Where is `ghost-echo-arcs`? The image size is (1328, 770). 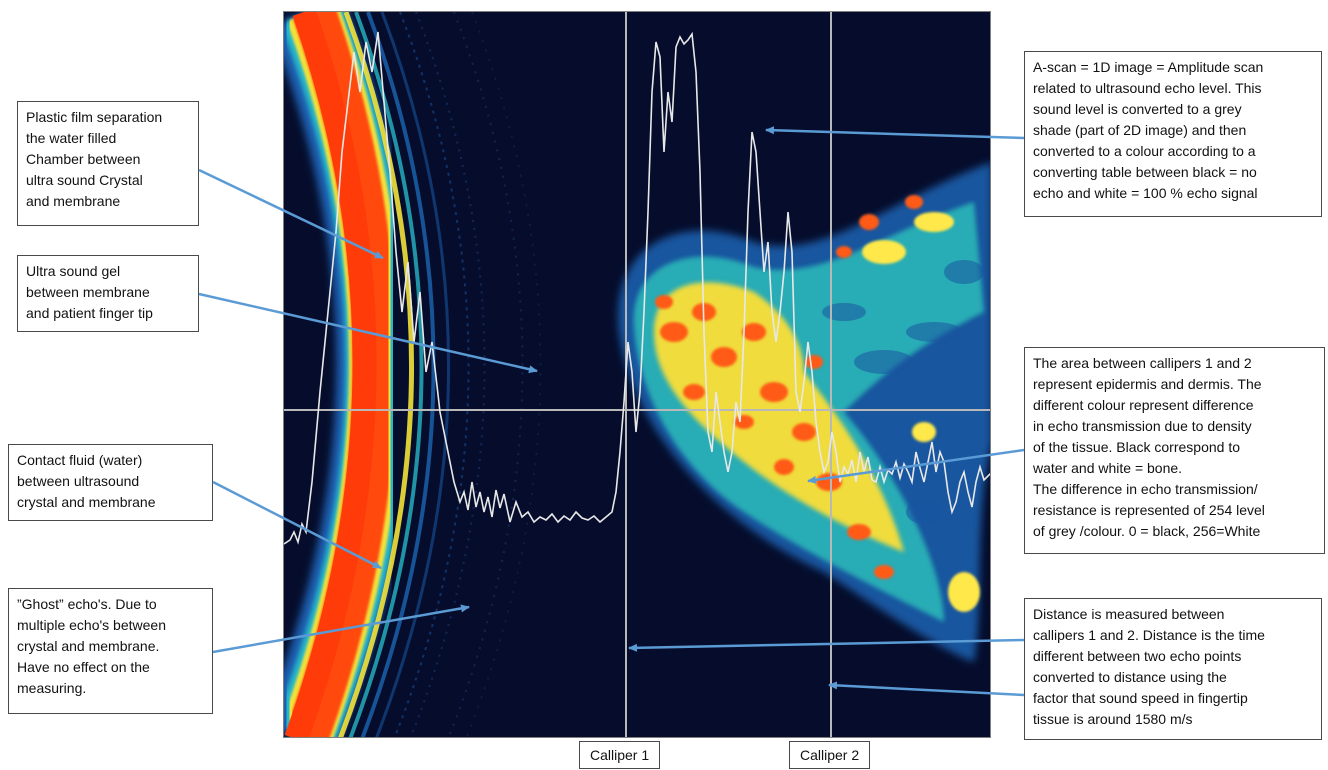
ghost-echo-arcs is located at coordinates (467, 374).